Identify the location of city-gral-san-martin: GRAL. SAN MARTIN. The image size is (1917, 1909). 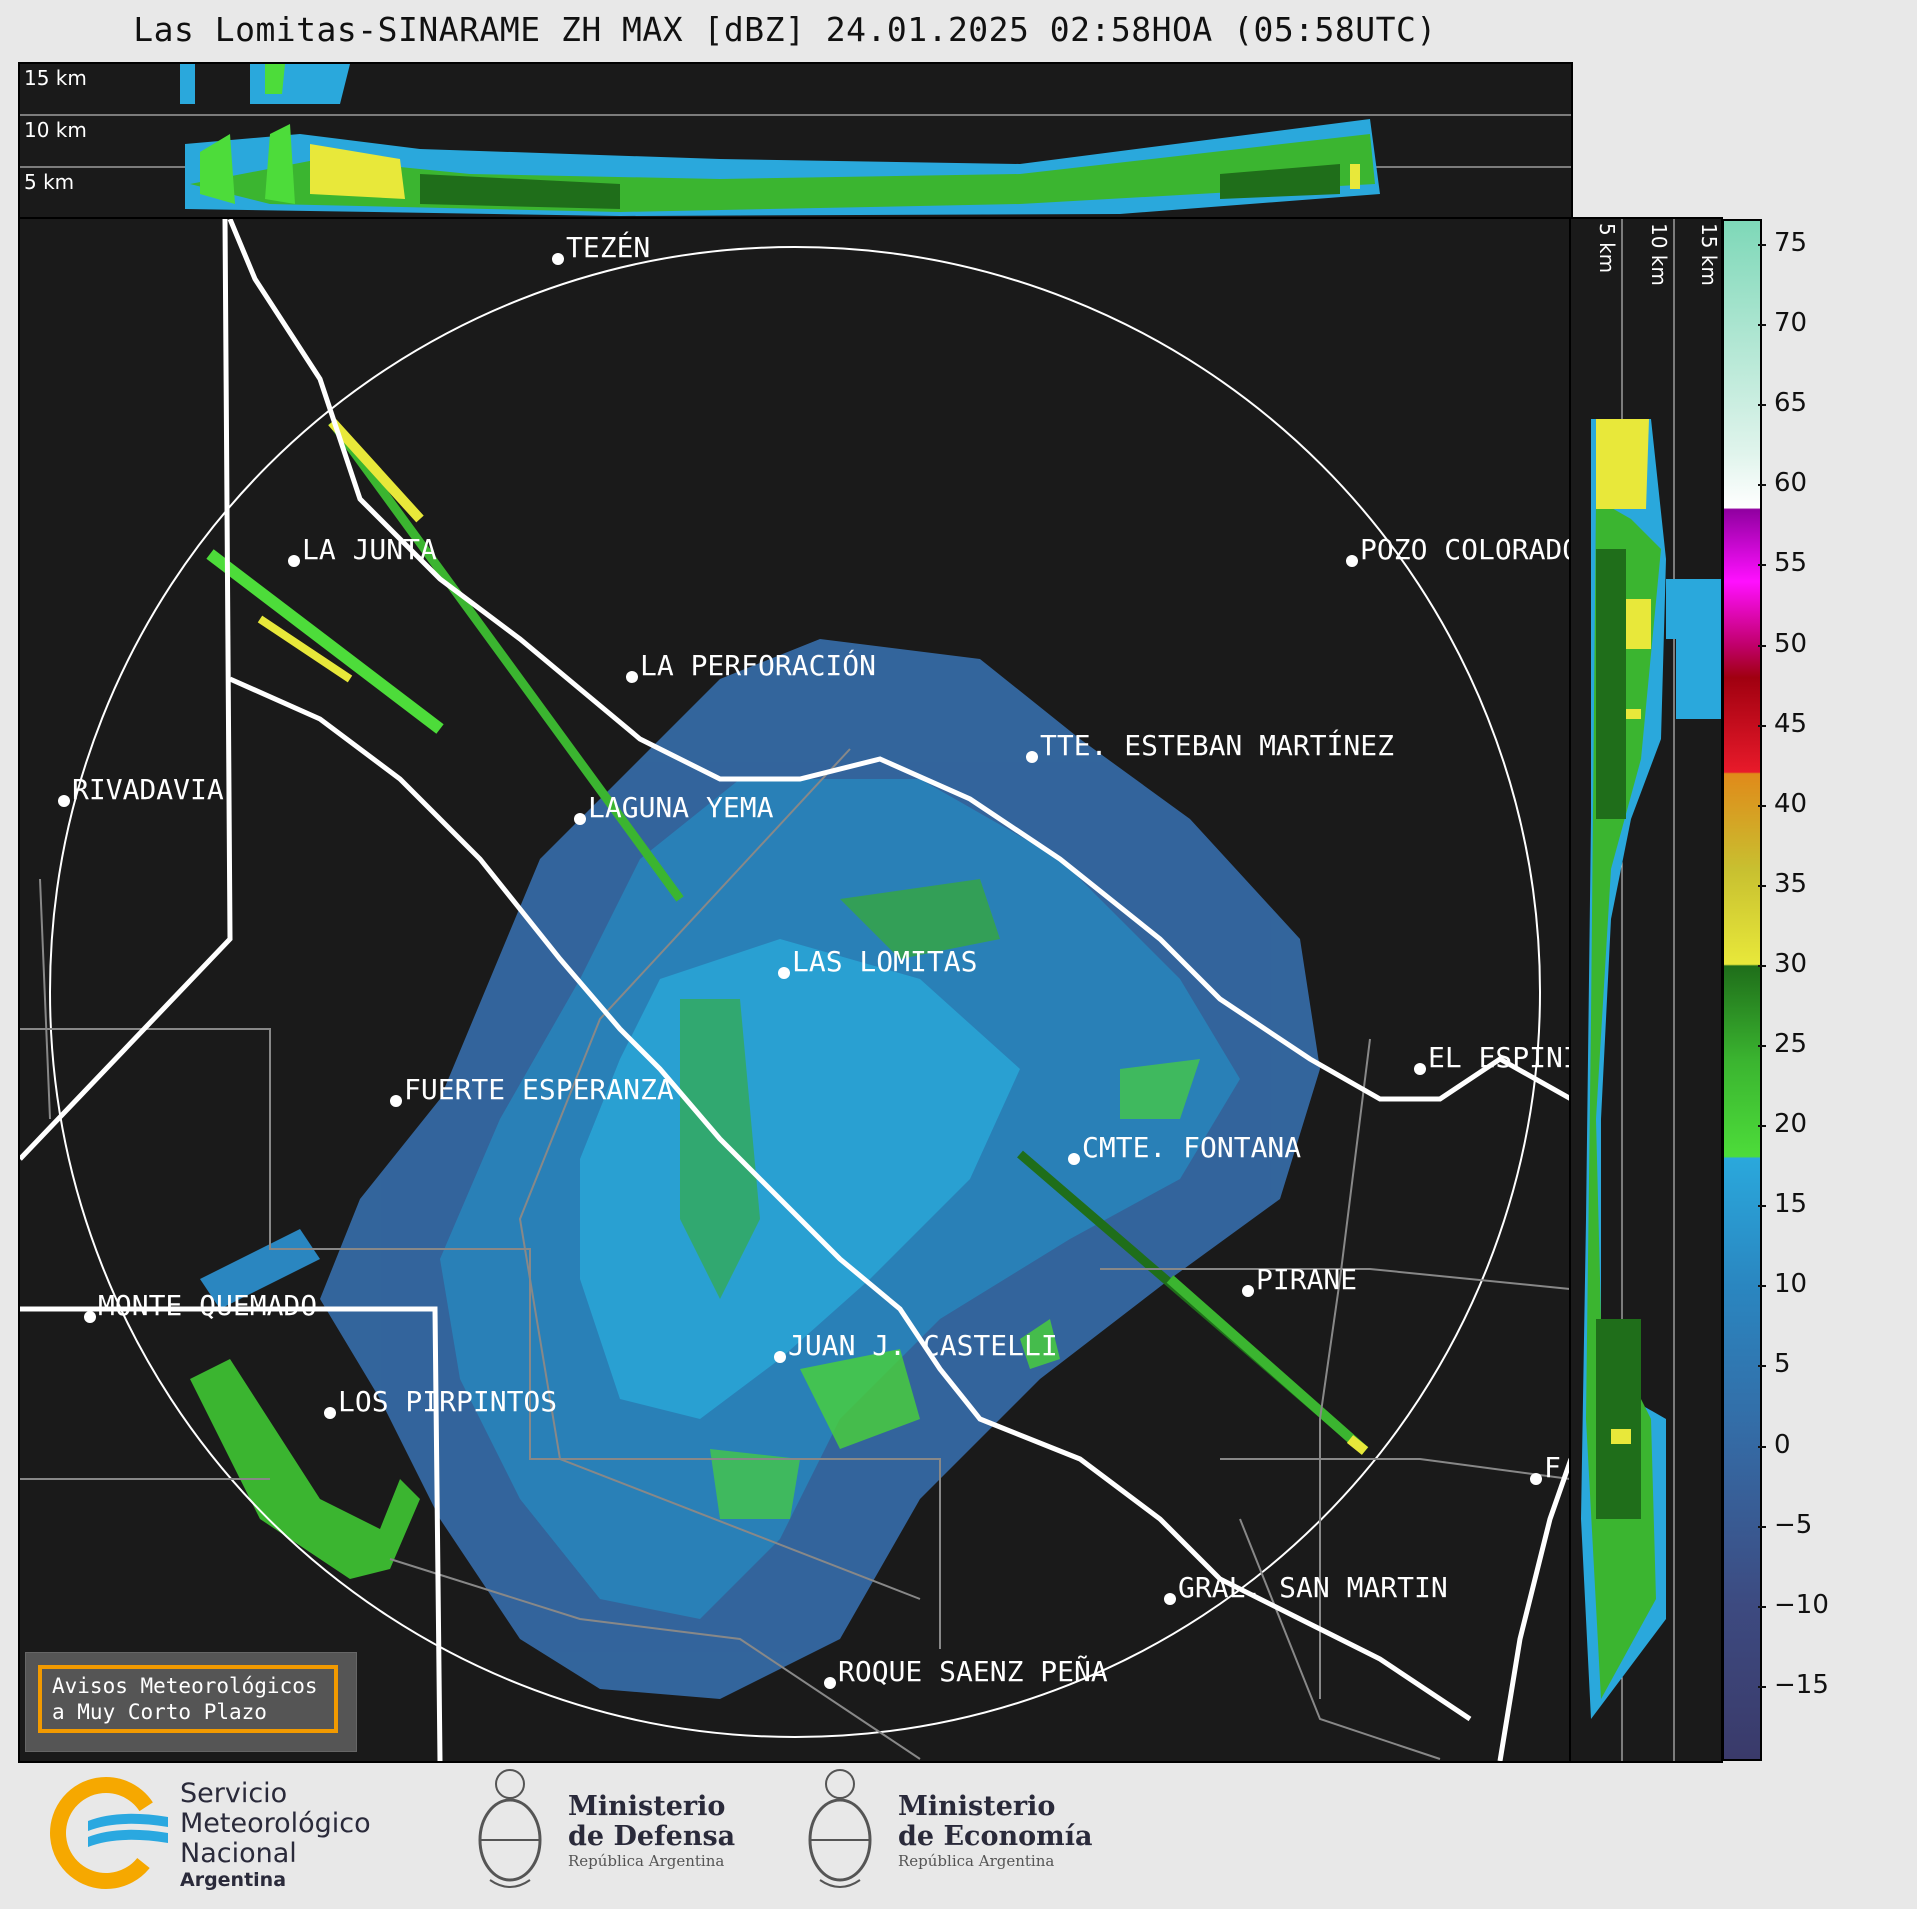
(1306, 1588).